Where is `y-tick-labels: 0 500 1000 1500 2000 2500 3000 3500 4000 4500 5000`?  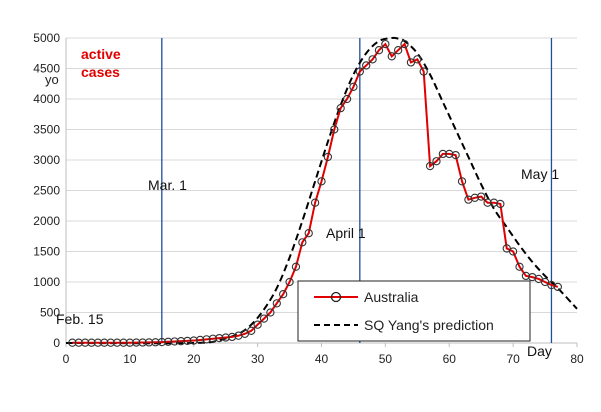 y-tick-labels: 0 500 1000 1500 2000 2500 3000 3500 4000 4500 5000 is located at coordinates (46, 190).